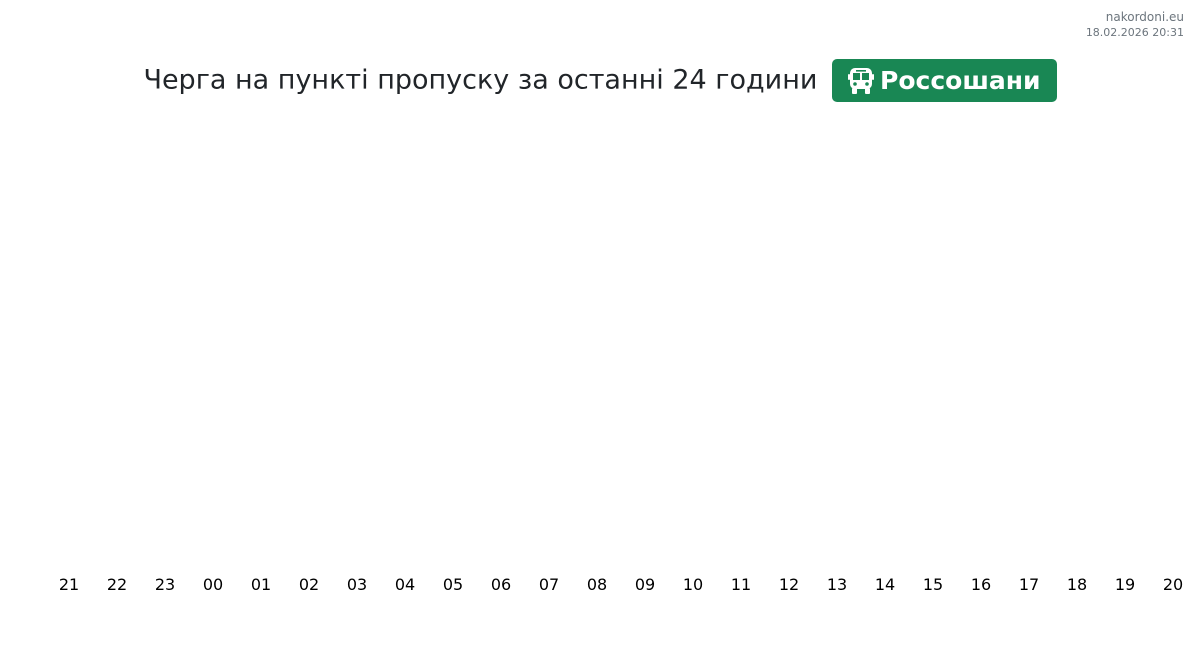 The width and height of the screenshot is (1200, 651). What do you see at coordinates (933, 584) in the screenshot?
I see `x-tick-label: 15` at bounding box center [933, 584].